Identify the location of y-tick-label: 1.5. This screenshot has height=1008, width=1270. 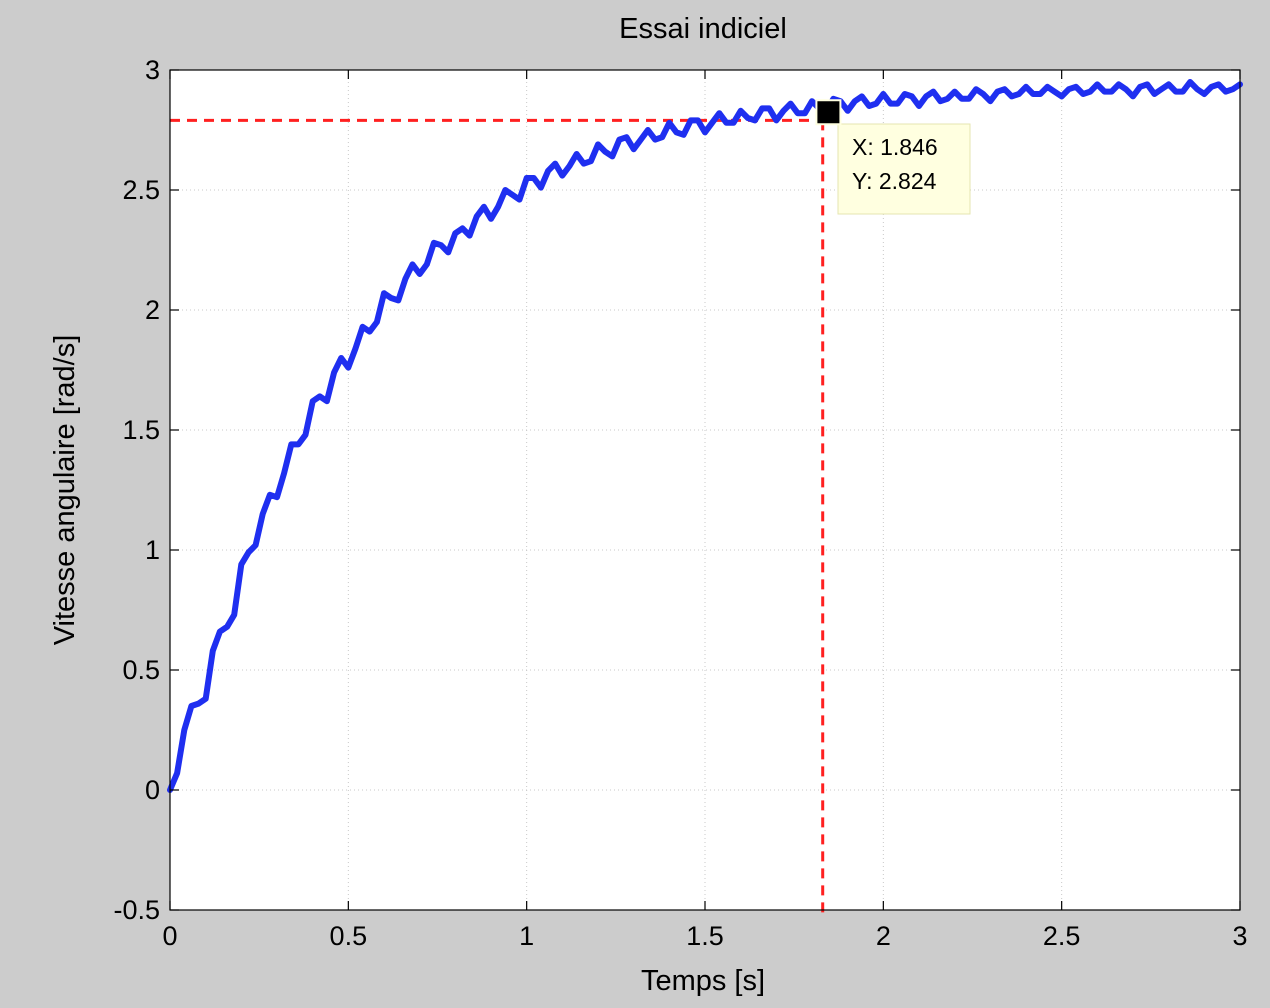
(141, 430).